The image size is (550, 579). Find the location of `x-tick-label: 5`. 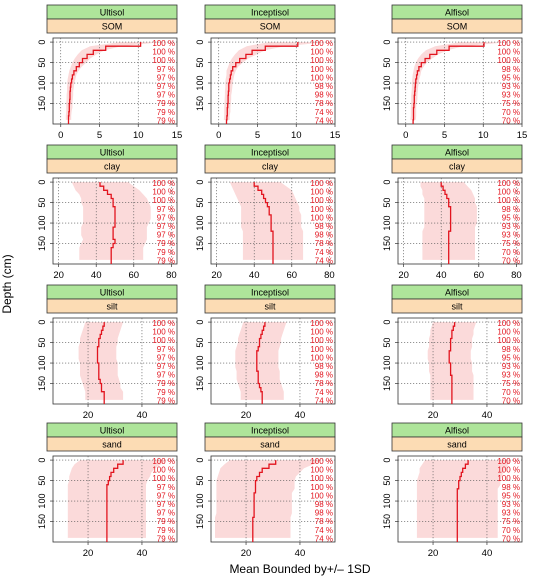

x-tick-label: 5 is located at coordinates (257, 135).